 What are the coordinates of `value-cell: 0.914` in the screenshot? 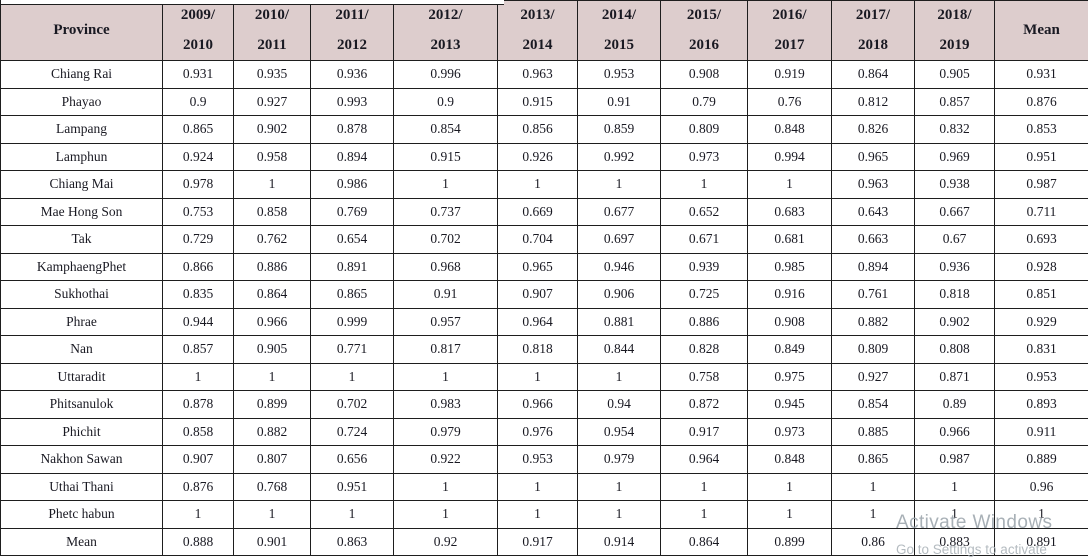 It's located at (619, 541).